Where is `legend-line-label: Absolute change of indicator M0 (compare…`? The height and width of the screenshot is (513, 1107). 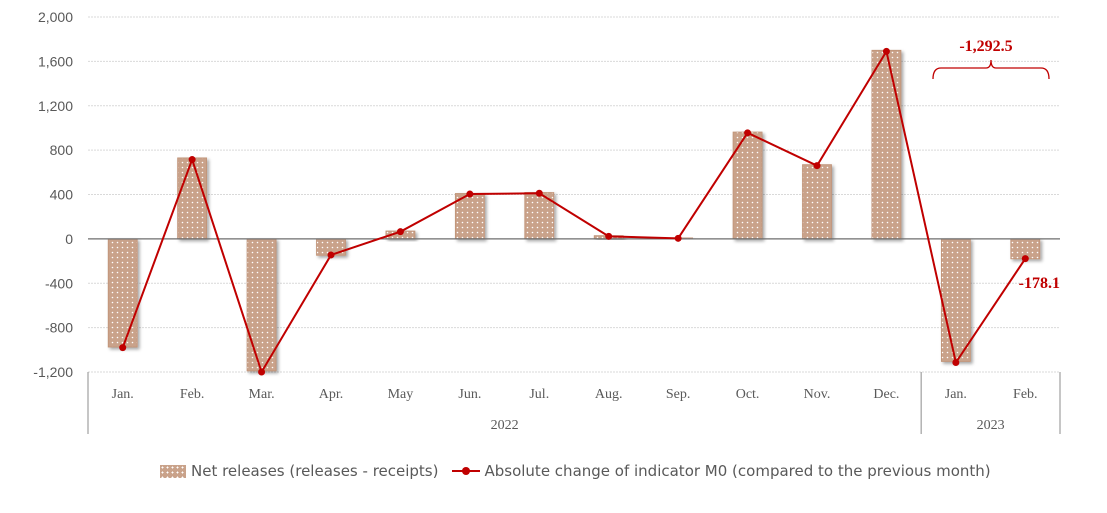
legend-line-label: Absolute change of indicator M0 (compare… is located at coordinates (737, 471).